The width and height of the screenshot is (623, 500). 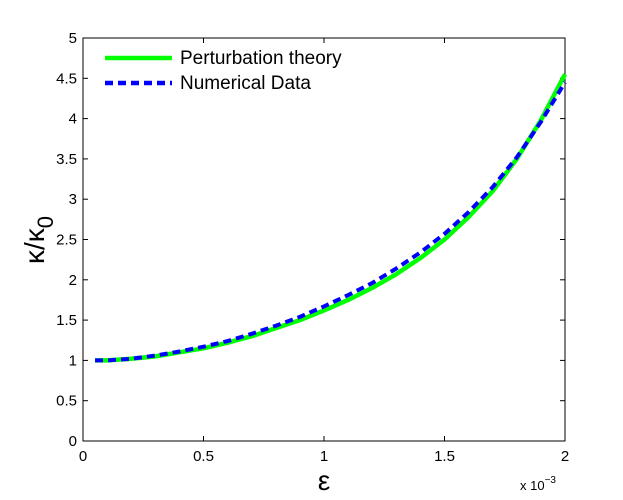 What do you see at coordinates (324, 480) in the screenshot?
I see `x-axis-label: ε` at bounding box center [324, 480].